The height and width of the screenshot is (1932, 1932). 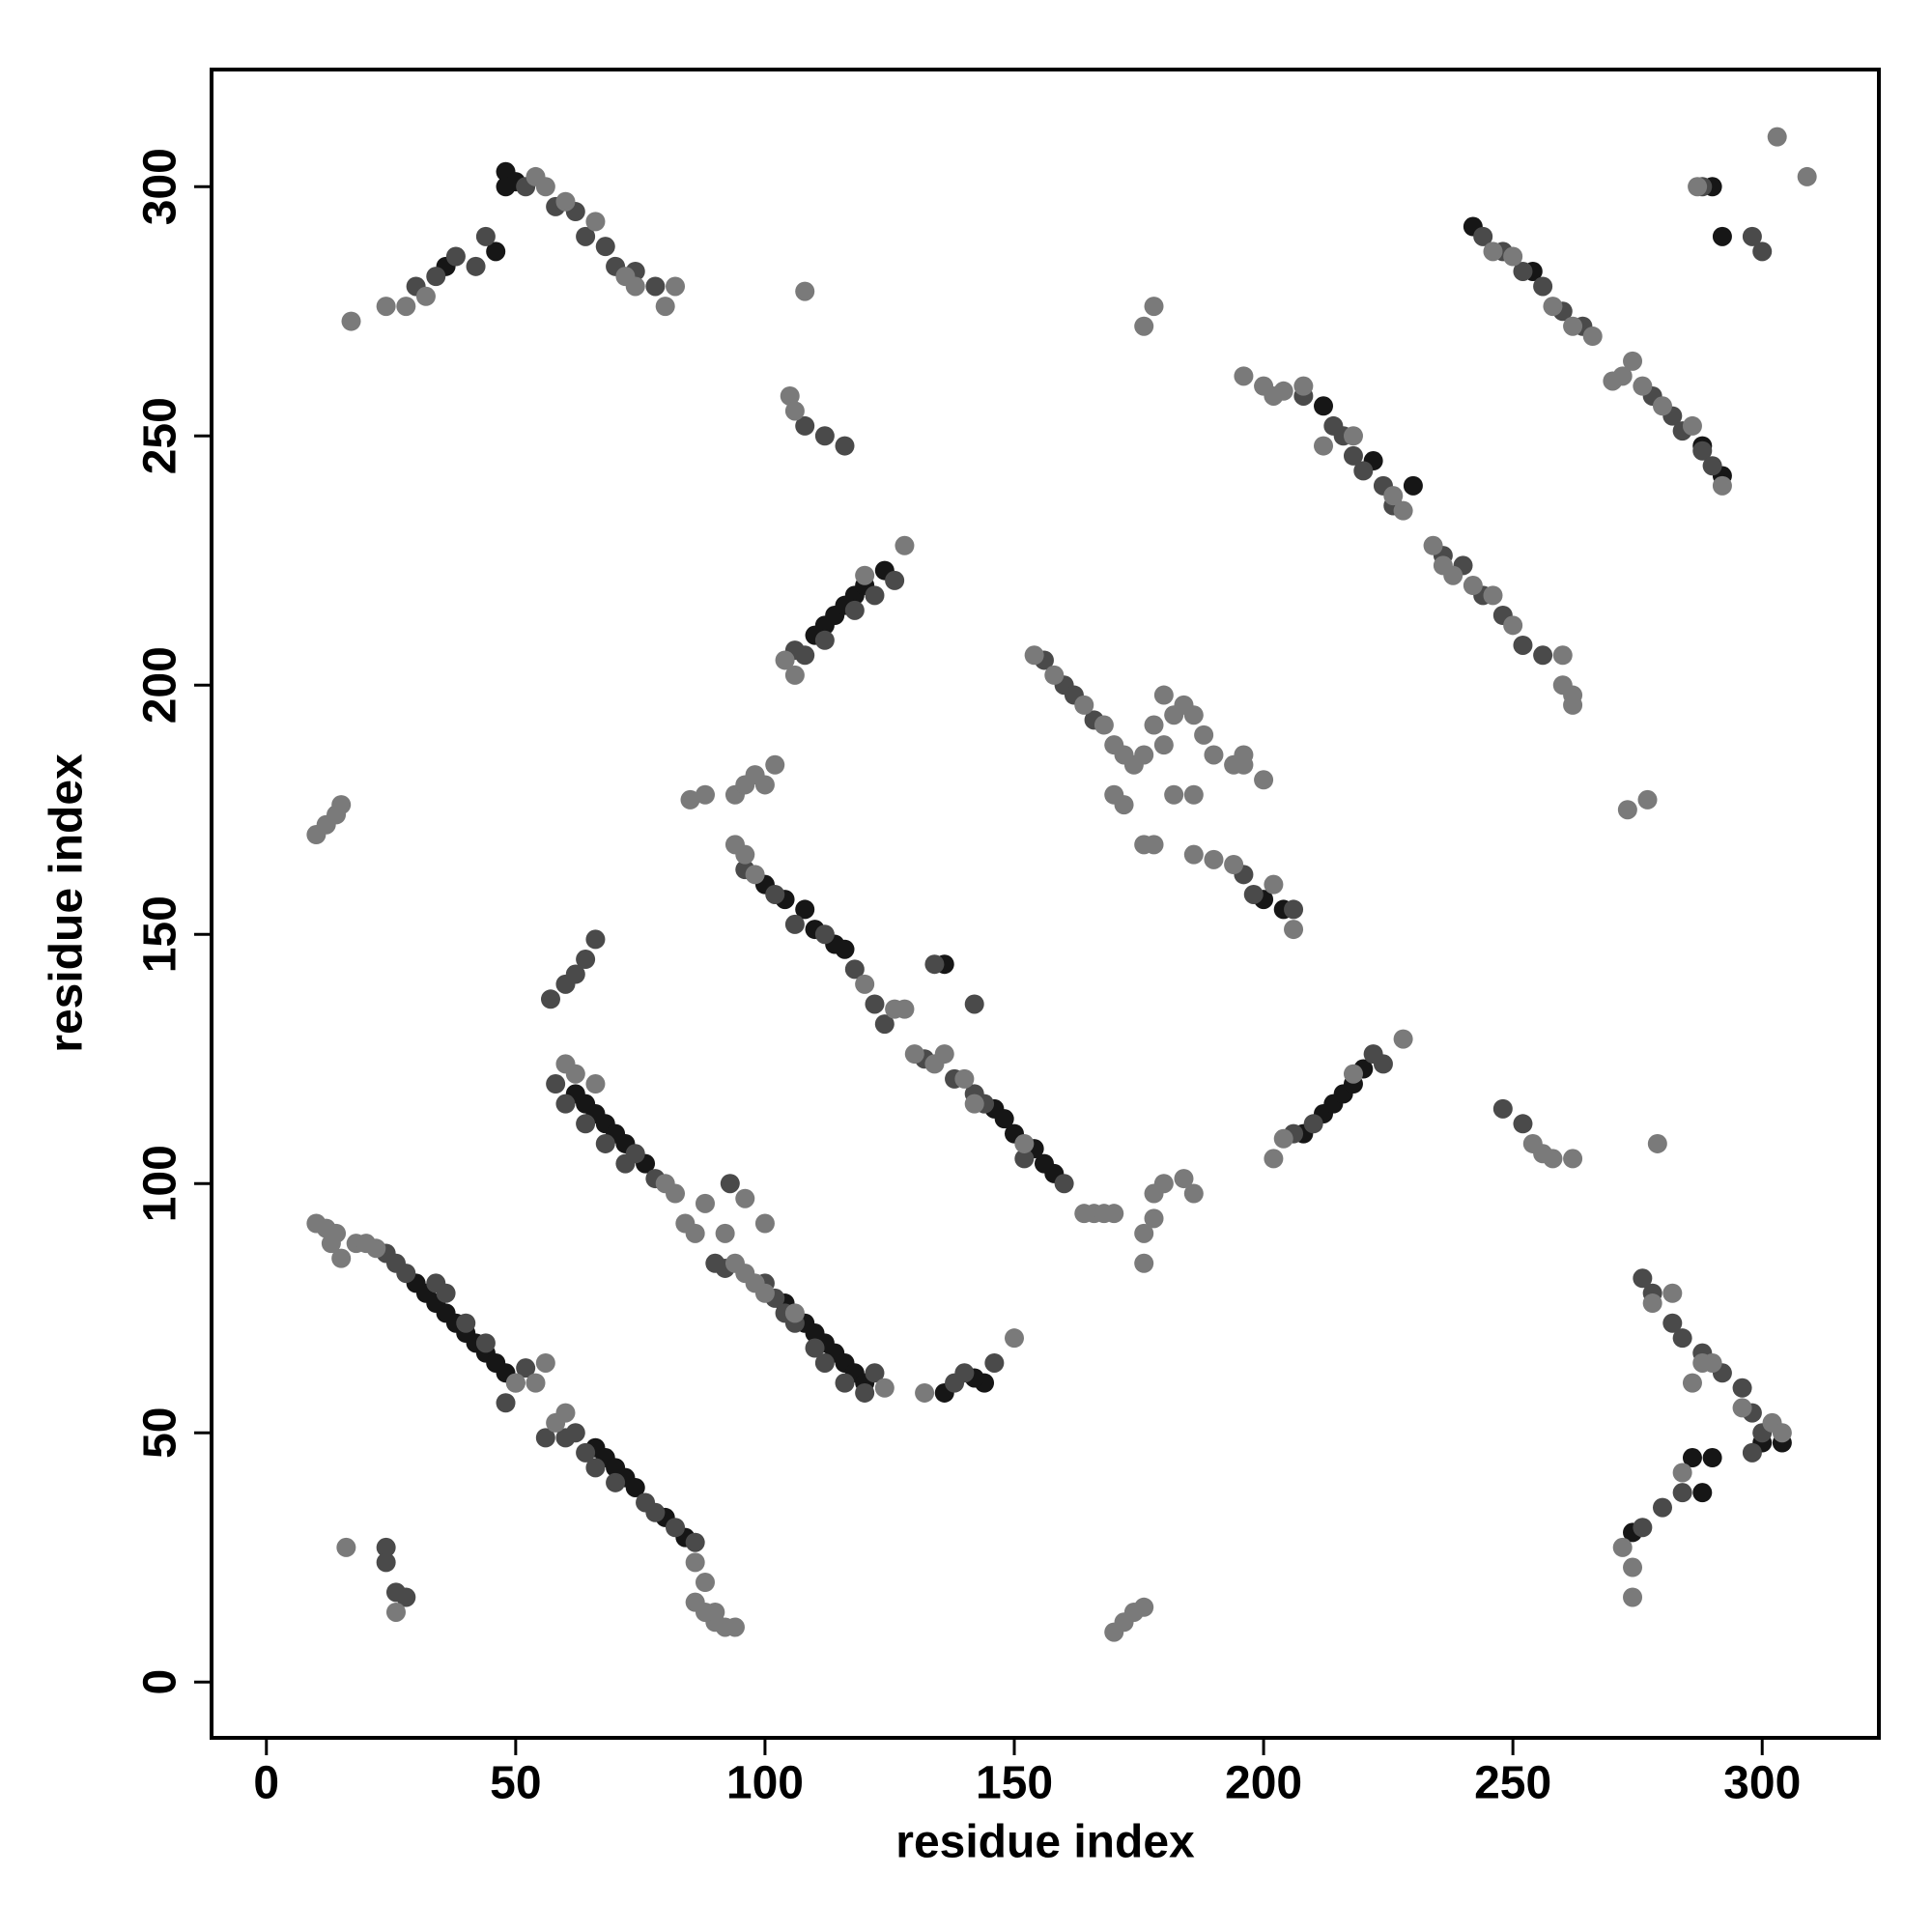 What do you see at coordinates (160, 435) in the screenshot?
I see `y-tick-label: 250` at bounding box center [160, 435].